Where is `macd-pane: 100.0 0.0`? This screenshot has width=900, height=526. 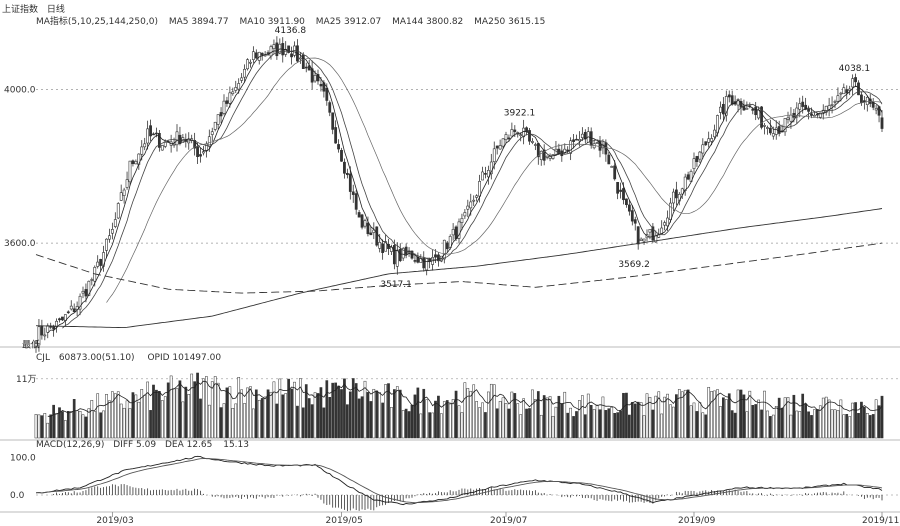 macd-pane: 100.0 0.0 is located at coordinates (450, 483).